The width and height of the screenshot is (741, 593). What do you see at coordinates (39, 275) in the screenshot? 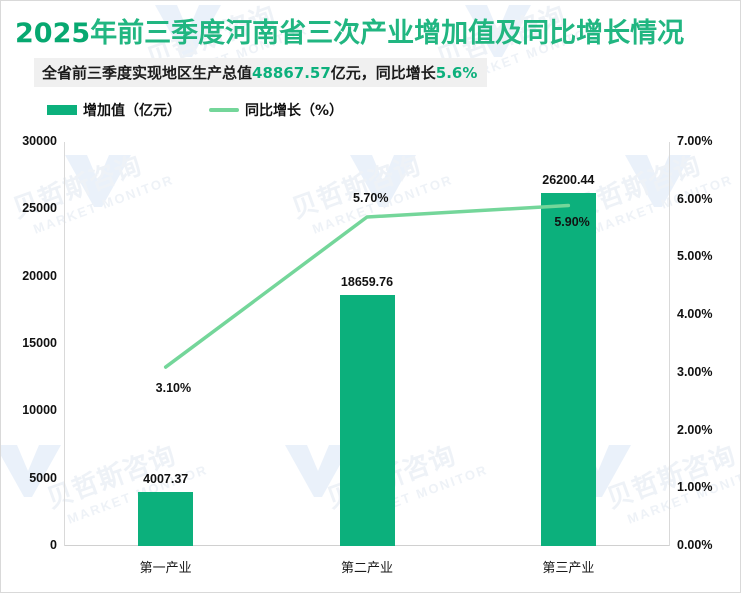
I see `left-tick-label: 20000` at bounding box center [39, 275].